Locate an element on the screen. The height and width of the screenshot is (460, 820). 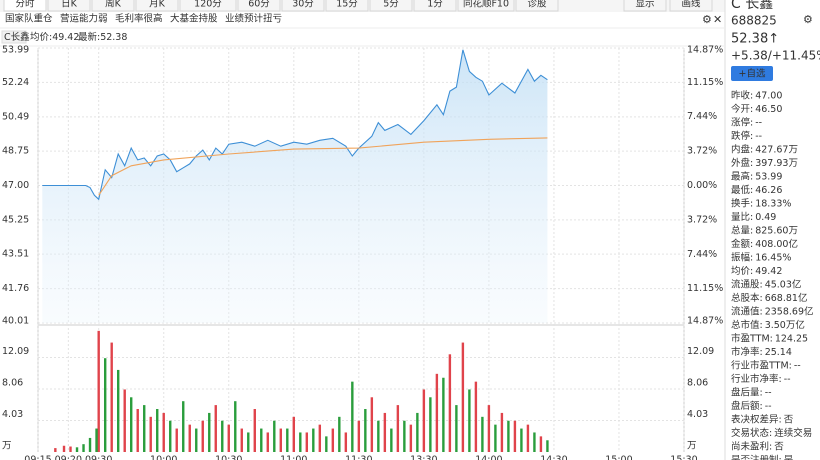
tab-label: 30分 is located at coordinates (303, 5).